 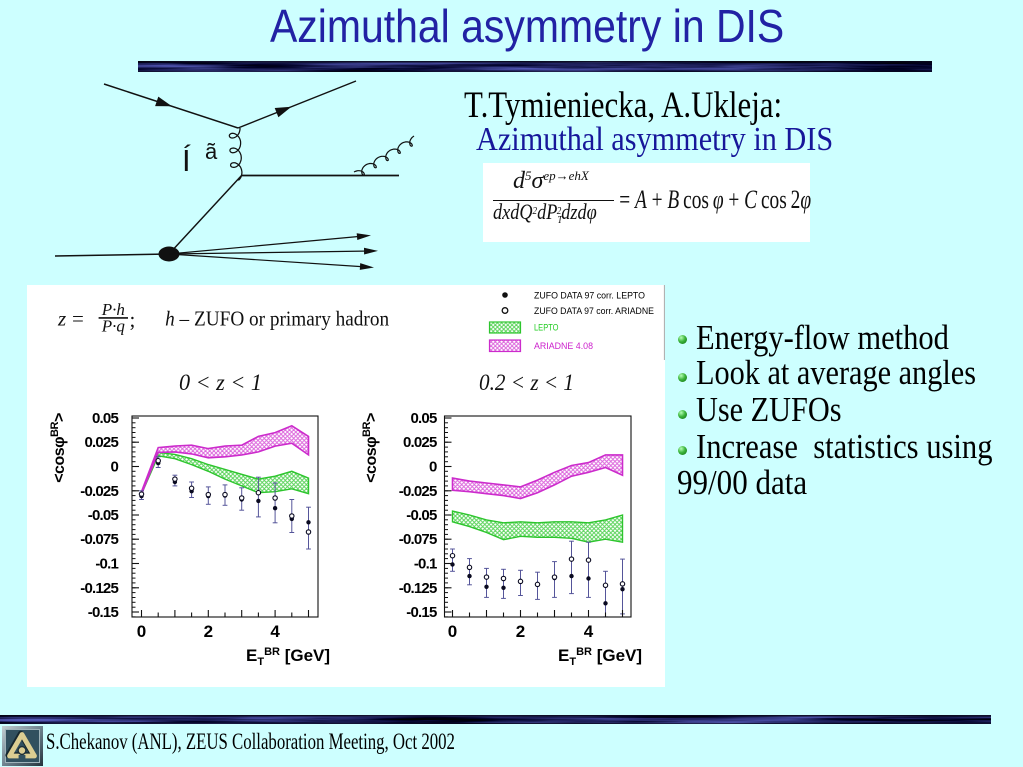 What do you see at coordinates (220, 382) in the screenshot?
I see `svg-text: 0 < z < 1` at bounding box center [220, 382].